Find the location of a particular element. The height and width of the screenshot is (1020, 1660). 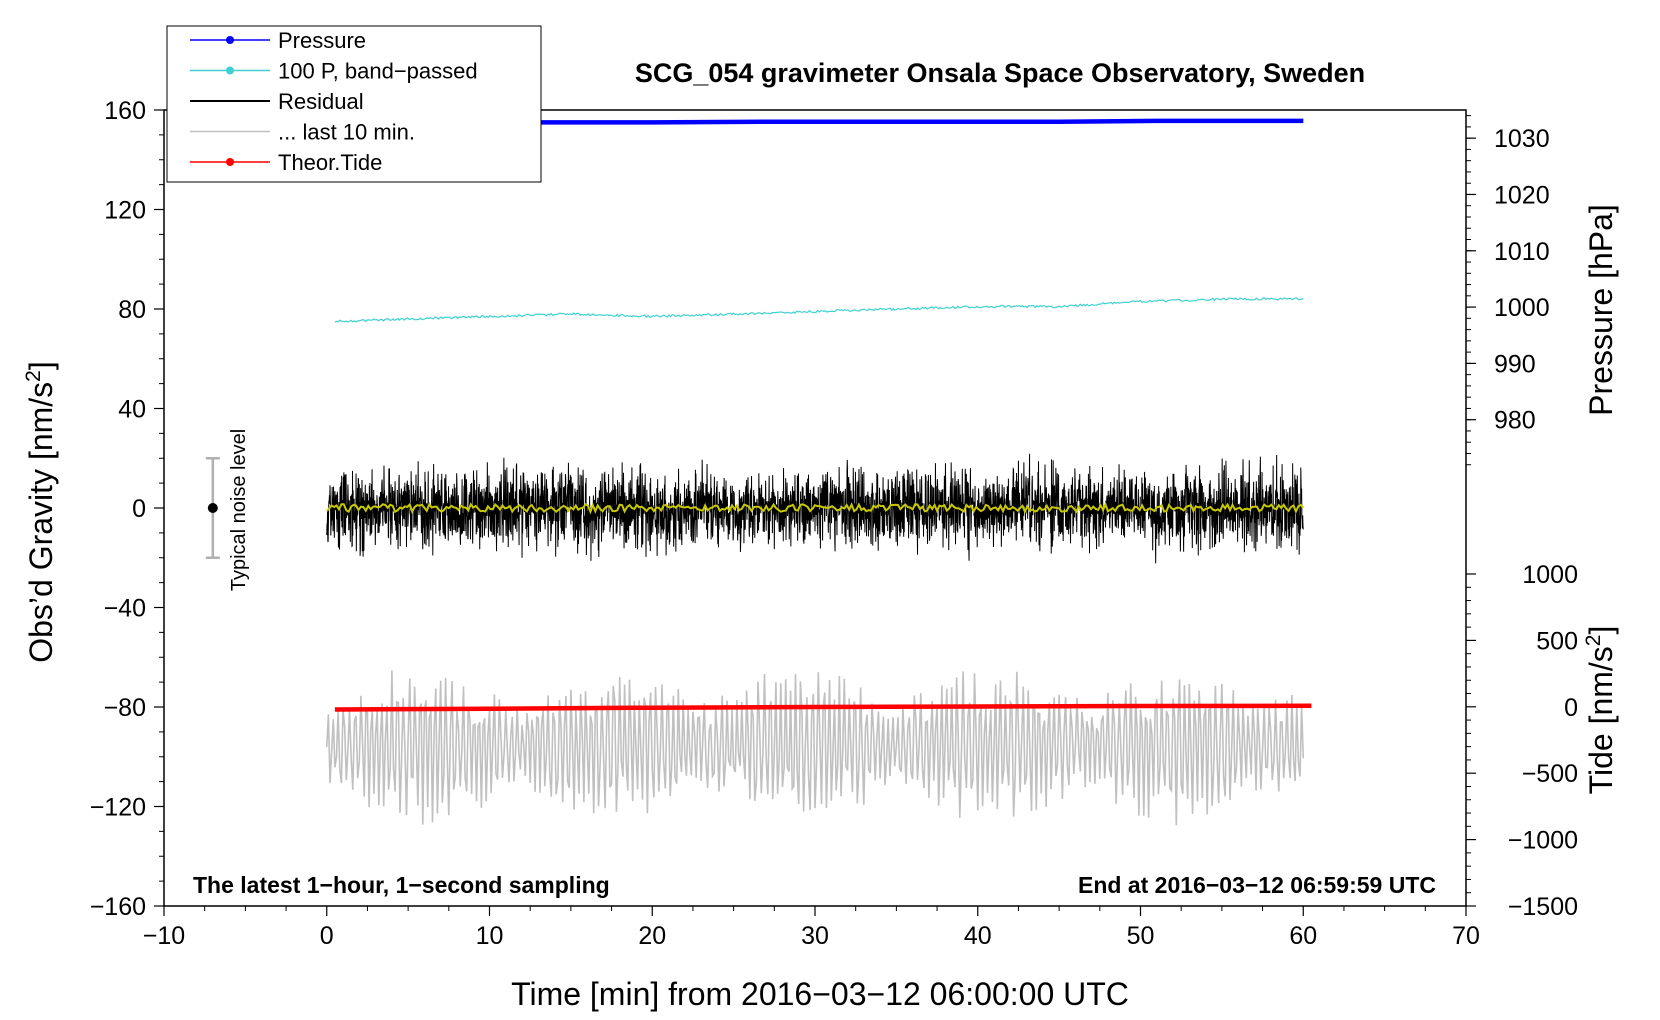

y-tick-label: 160 is located at coordinates (125, 111).